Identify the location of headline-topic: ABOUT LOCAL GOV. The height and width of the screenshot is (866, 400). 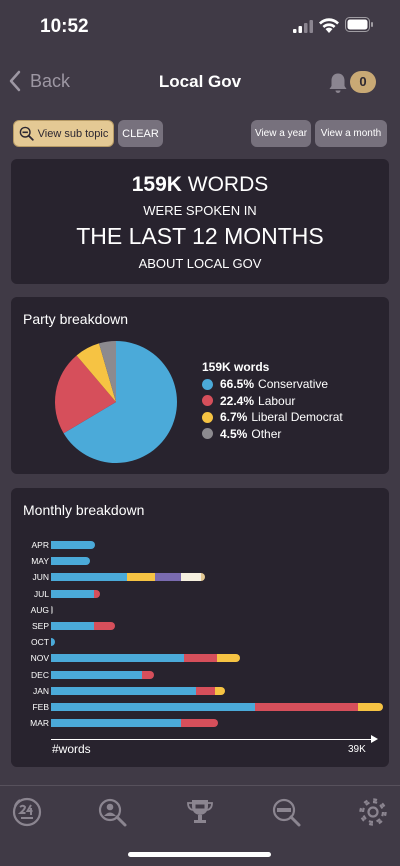
(200, 263).